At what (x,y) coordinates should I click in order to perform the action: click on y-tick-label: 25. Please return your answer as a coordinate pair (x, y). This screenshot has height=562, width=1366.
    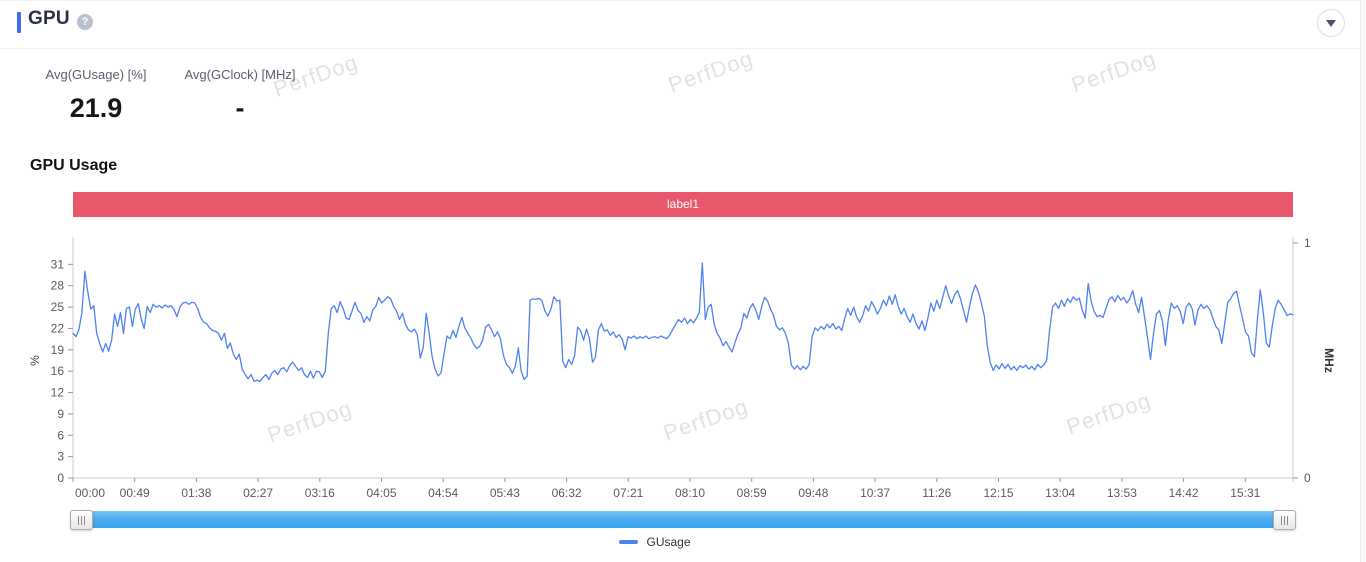
    Looking at the image, I should click on (58, 307).